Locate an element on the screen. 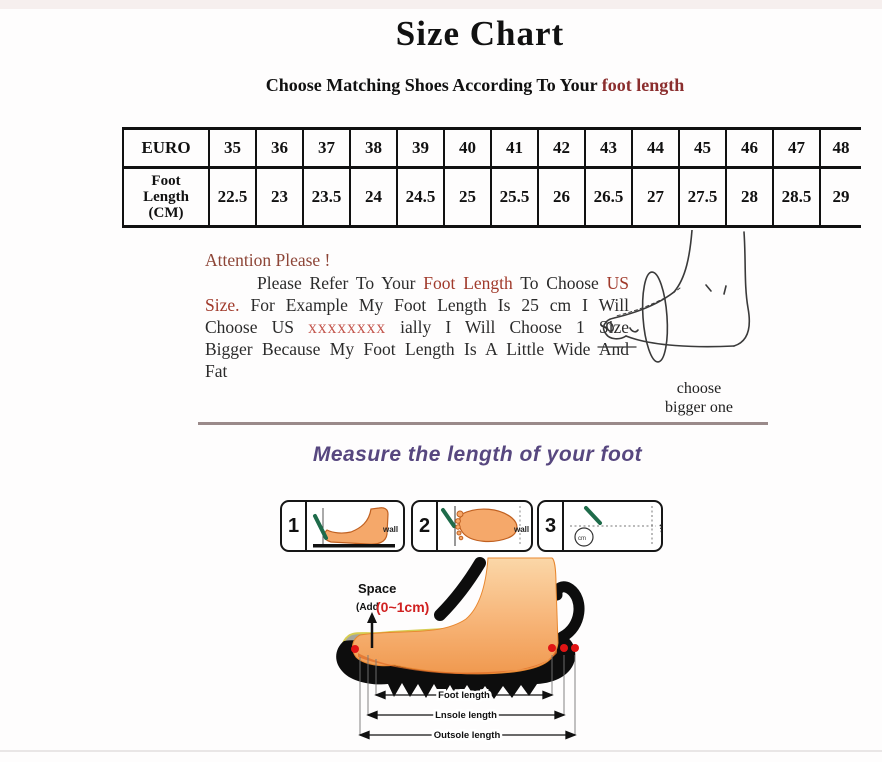  step-number: 3 is located at coordinates (551, 526).